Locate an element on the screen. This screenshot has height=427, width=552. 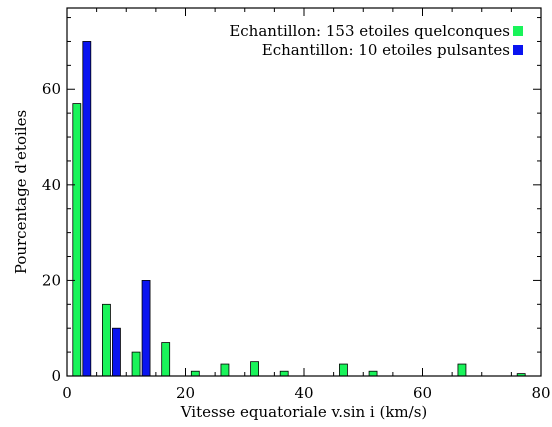
bar-series-1-bin-12.5 is located at coordinates (136, 364).